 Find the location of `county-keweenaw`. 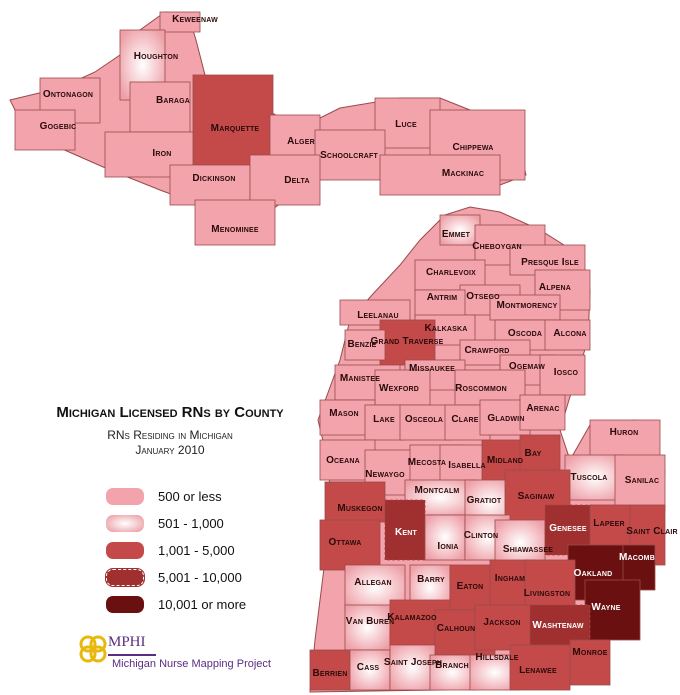

county-keweenaw is located at coordinates (180, 22).